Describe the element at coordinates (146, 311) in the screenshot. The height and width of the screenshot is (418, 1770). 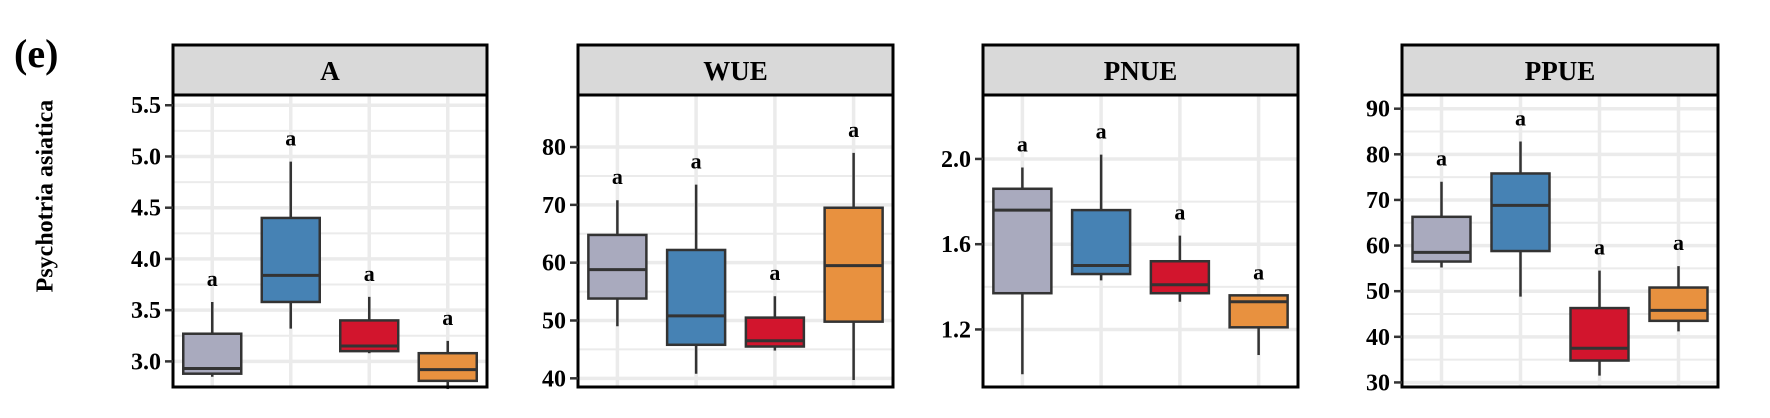
I see `y-tick-label: 3.5` at that location.